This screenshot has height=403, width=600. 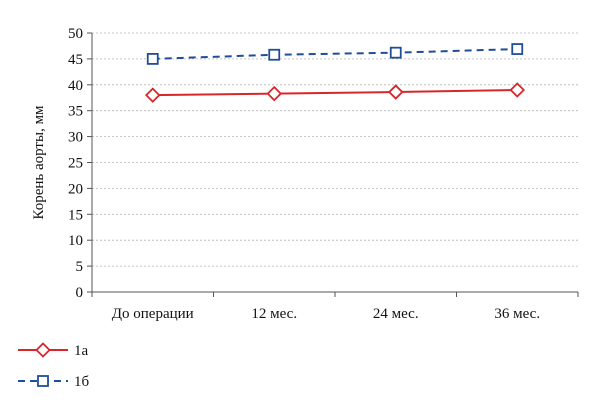 I want to click on y-tick-labels: 0 5 10 15 20 25 30 35 40 45 50, so click(x=80, y=163).